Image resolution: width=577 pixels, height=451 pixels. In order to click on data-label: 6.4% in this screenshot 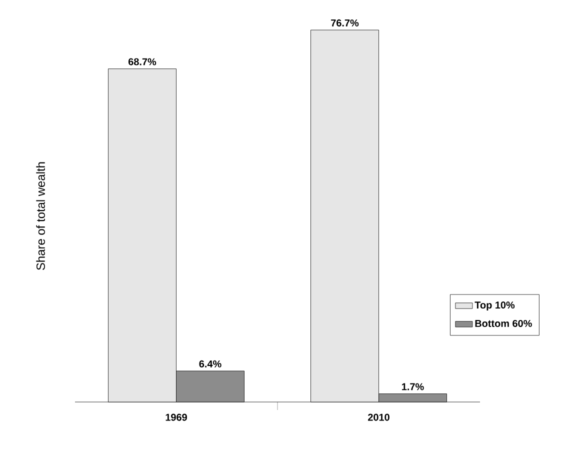, I will do `click(210, 364)`.